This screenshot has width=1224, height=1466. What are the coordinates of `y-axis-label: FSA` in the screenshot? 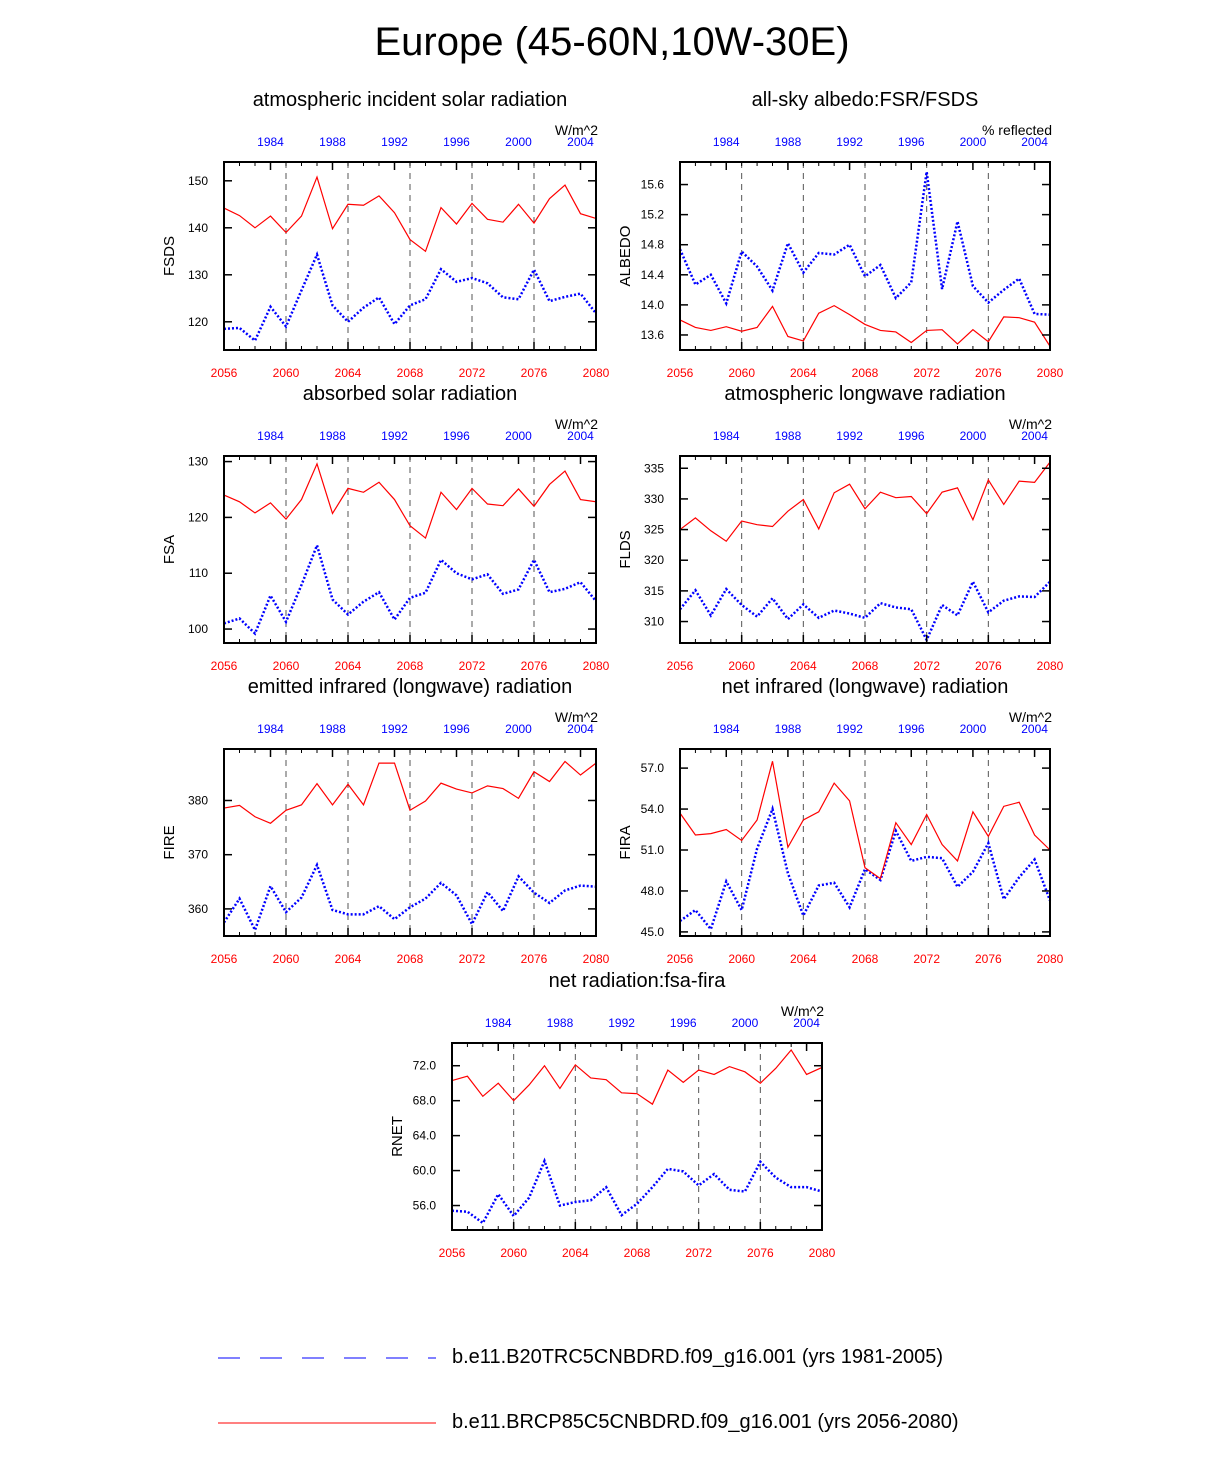 It's located at (169, 549).